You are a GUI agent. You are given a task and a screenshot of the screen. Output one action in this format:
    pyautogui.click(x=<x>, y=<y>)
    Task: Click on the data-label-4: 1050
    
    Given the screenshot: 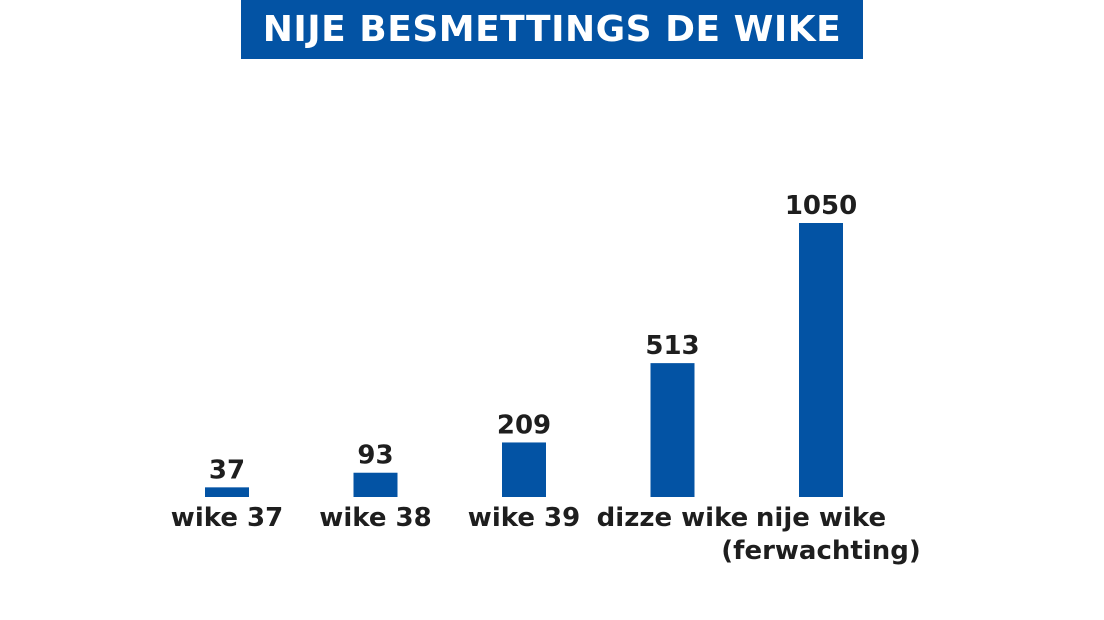 What is the action you would take?
    pyautogui.click(x=821, y=206)
    